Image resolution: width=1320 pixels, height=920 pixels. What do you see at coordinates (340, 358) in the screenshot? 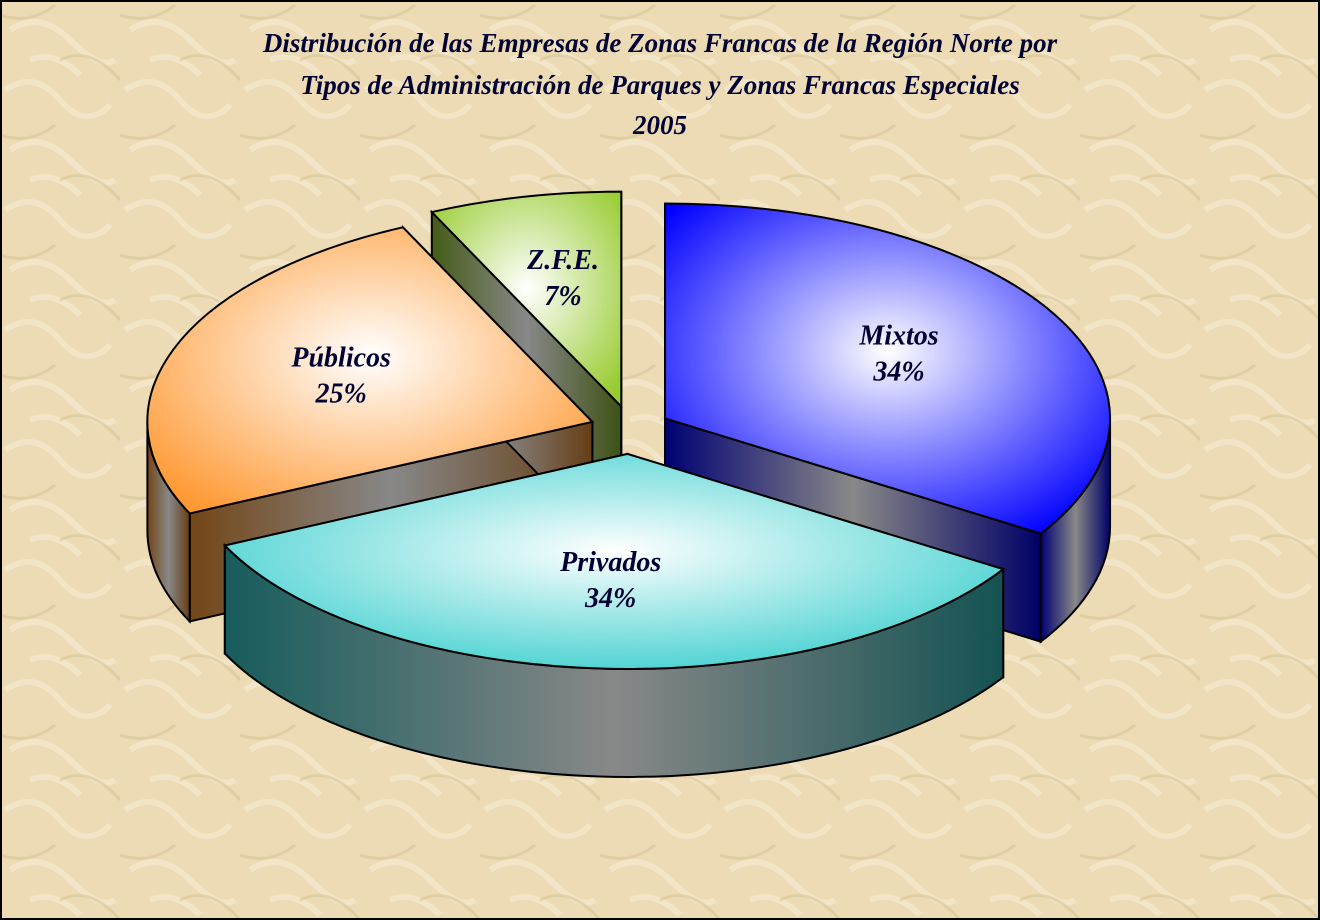
I see `slice-label: Públicos` at bounding box center [340, 358].